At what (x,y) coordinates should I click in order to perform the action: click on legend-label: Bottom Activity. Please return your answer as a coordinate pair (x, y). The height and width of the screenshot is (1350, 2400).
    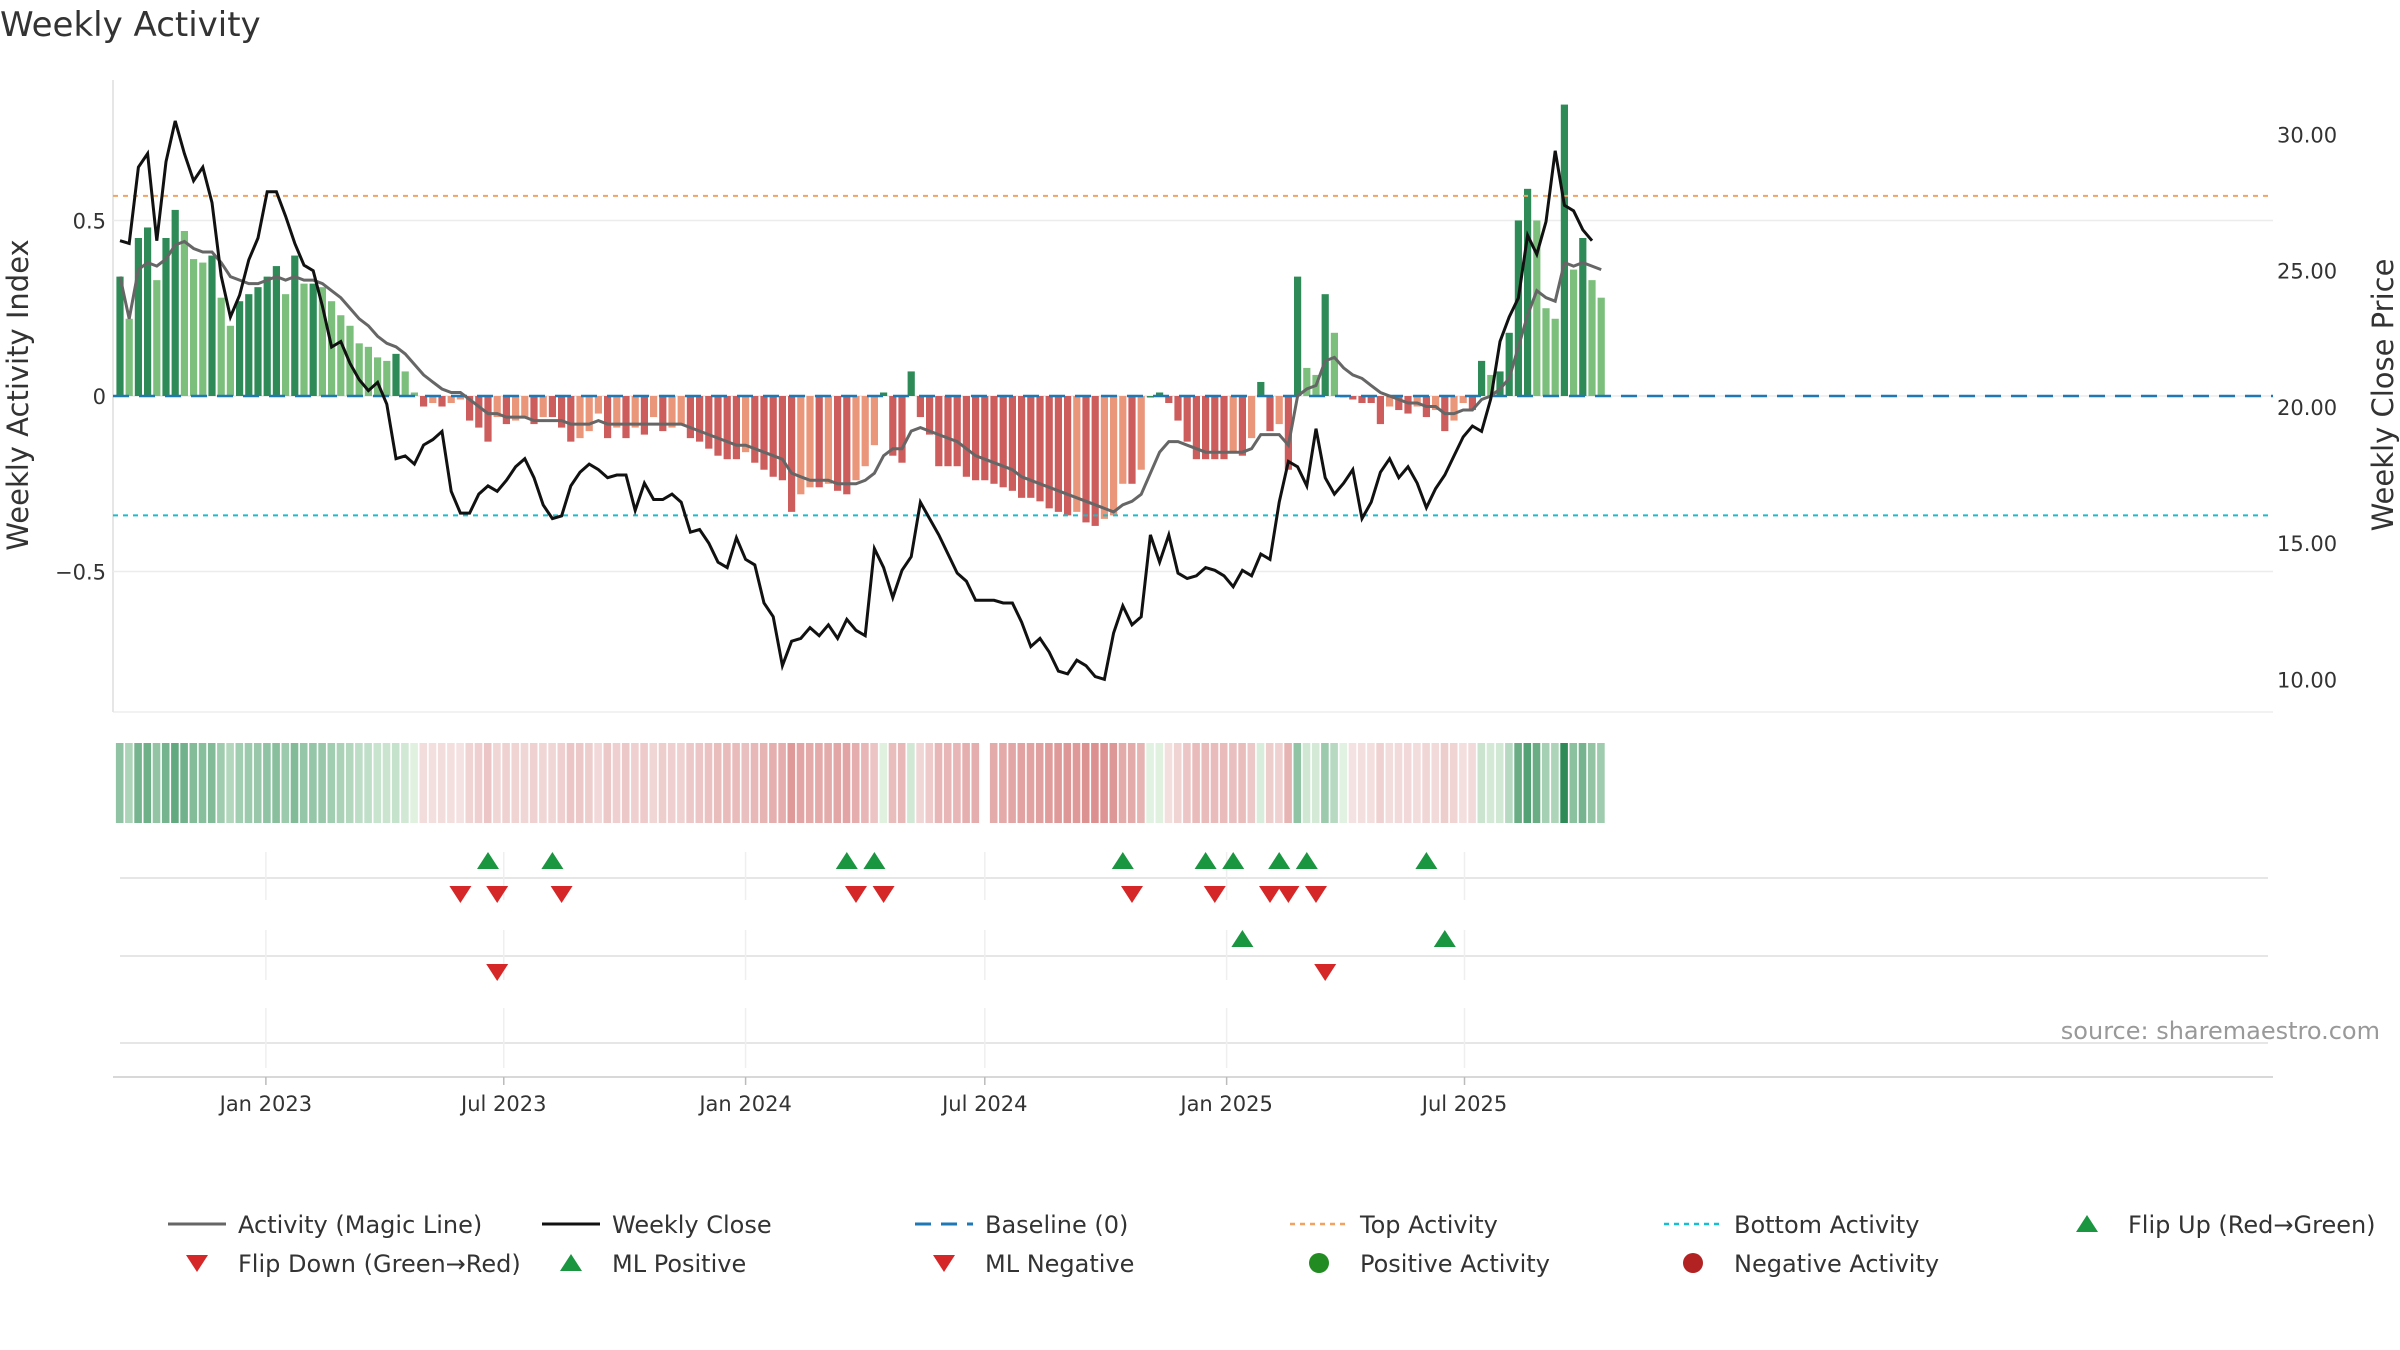
    Looking at the image, I should click on (1826, 1225).